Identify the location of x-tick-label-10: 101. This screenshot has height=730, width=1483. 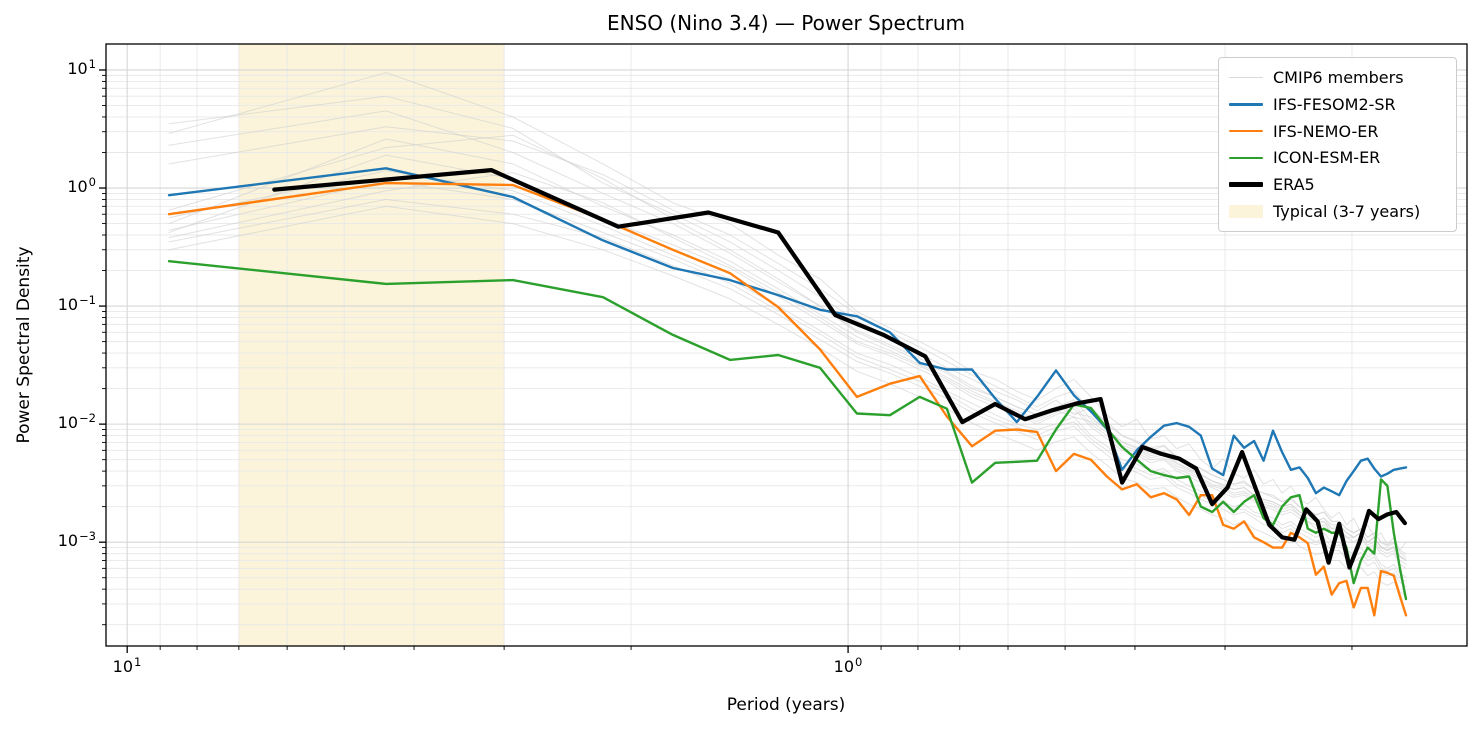
(127, 665).